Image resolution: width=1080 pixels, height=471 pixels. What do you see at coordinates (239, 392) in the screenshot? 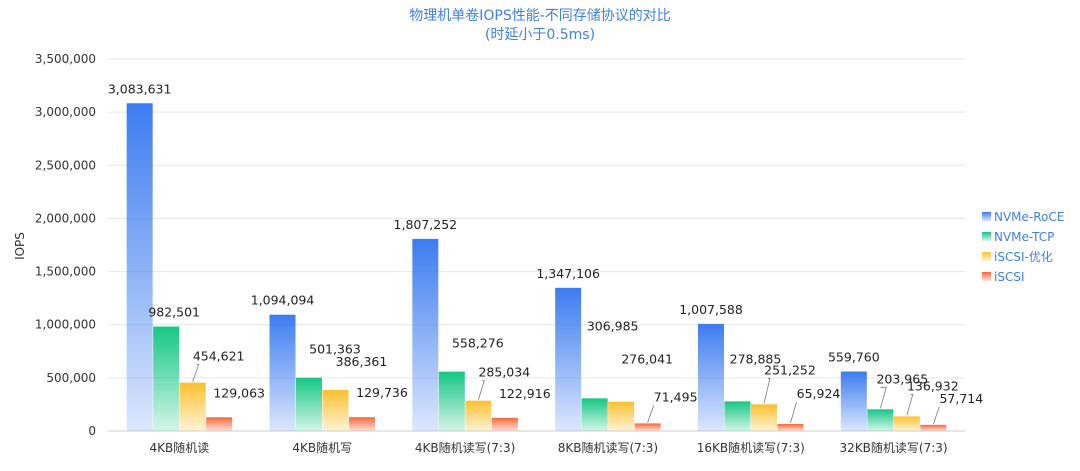
I see `value-label-iscsi-0: 129,063` at bounding box center [239, 392].